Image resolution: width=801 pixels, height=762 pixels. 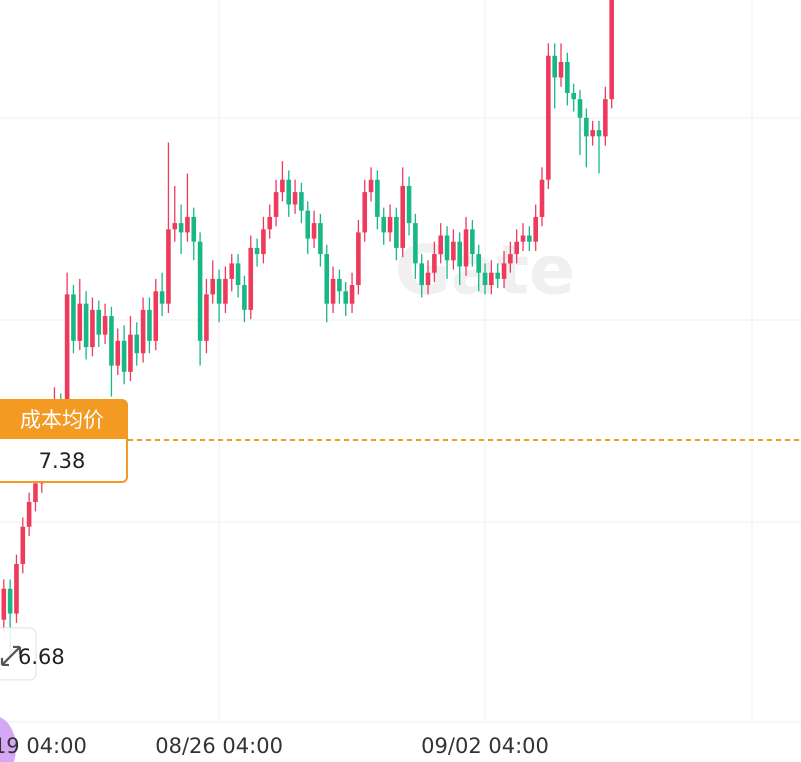 What do you see at coordinates (11, 656) in the screenshot?
I see `expand-icon` at bounding box center [11, 656].